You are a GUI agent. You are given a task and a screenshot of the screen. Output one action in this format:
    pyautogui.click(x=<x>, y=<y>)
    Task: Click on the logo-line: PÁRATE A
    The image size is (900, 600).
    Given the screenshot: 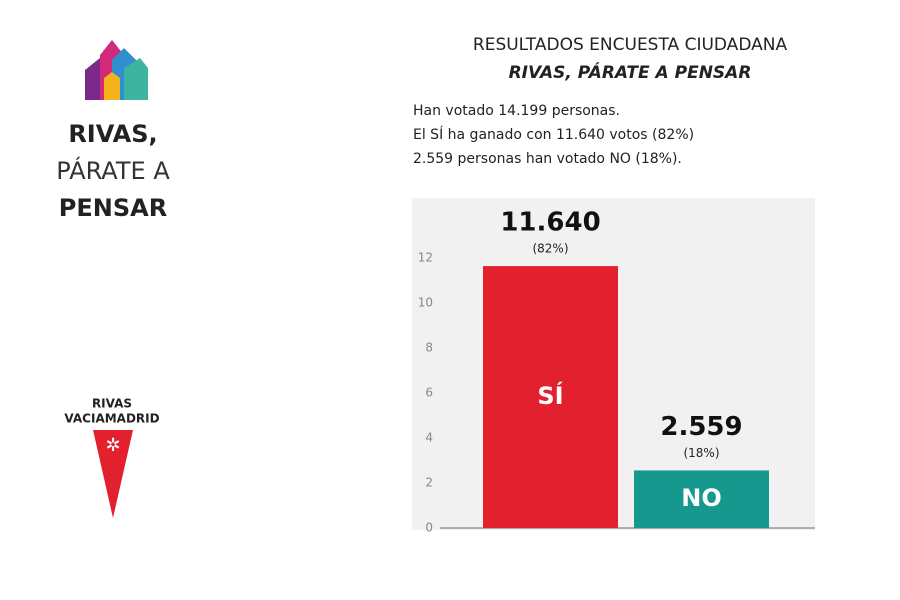 What is the action you would take?
    pyautogui.click(x=113, y=170)
    